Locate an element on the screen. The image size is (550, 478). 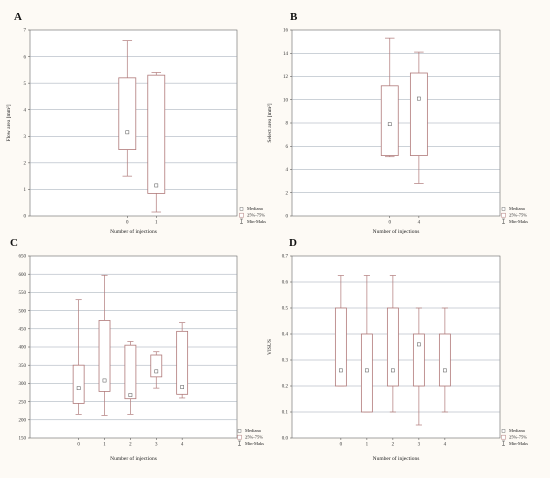
panel-letter: B is located at coordinates (294, 17).